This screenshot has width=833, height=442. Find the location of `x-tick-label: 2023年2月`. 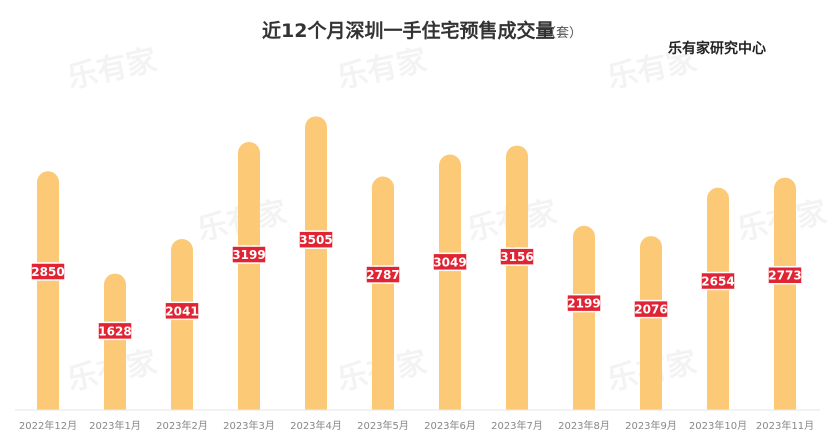

x-tick-label: 2023年2月 is located at coordinates (182, 425).